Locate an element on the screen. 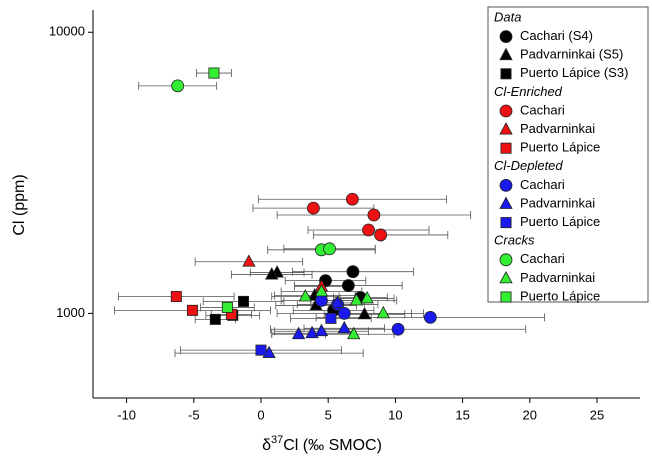  x-tick-label: -5 is located at coordinates (194, 414).